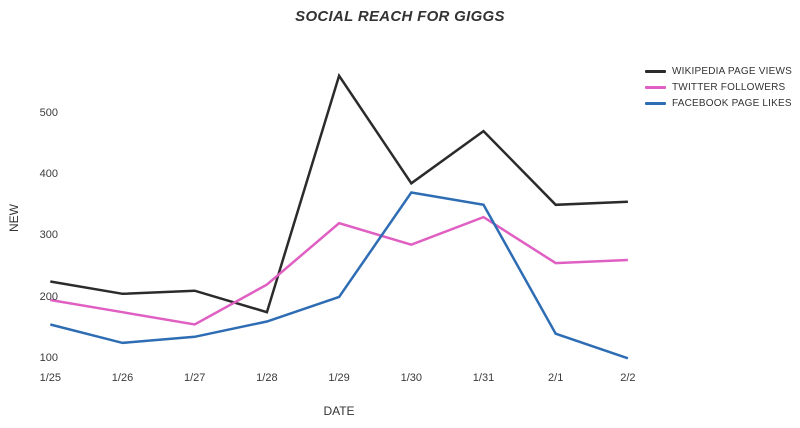 The height and width of the screenshot is (428, 800). Describe the element at coordinates (732, 71) in the screenshot. I see `legend-label: WIKIPEDIA PAGE VIEWS` at that location.